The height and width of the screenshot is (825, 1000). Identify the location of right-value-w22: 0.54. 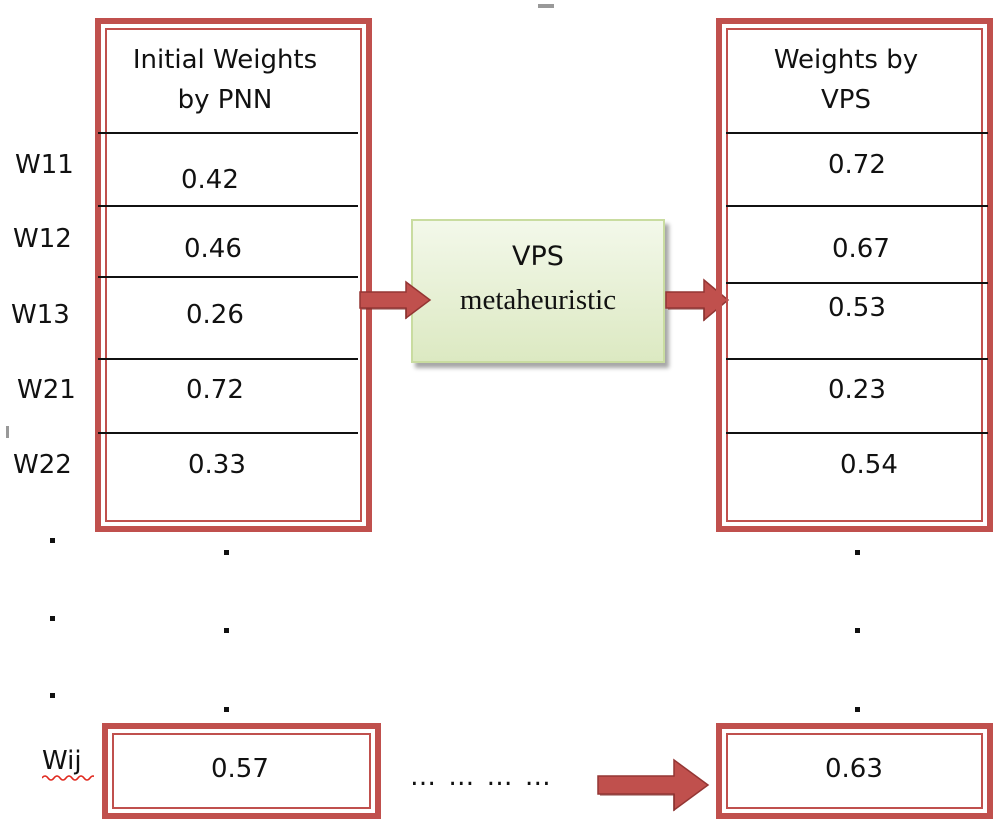
(869, 465).